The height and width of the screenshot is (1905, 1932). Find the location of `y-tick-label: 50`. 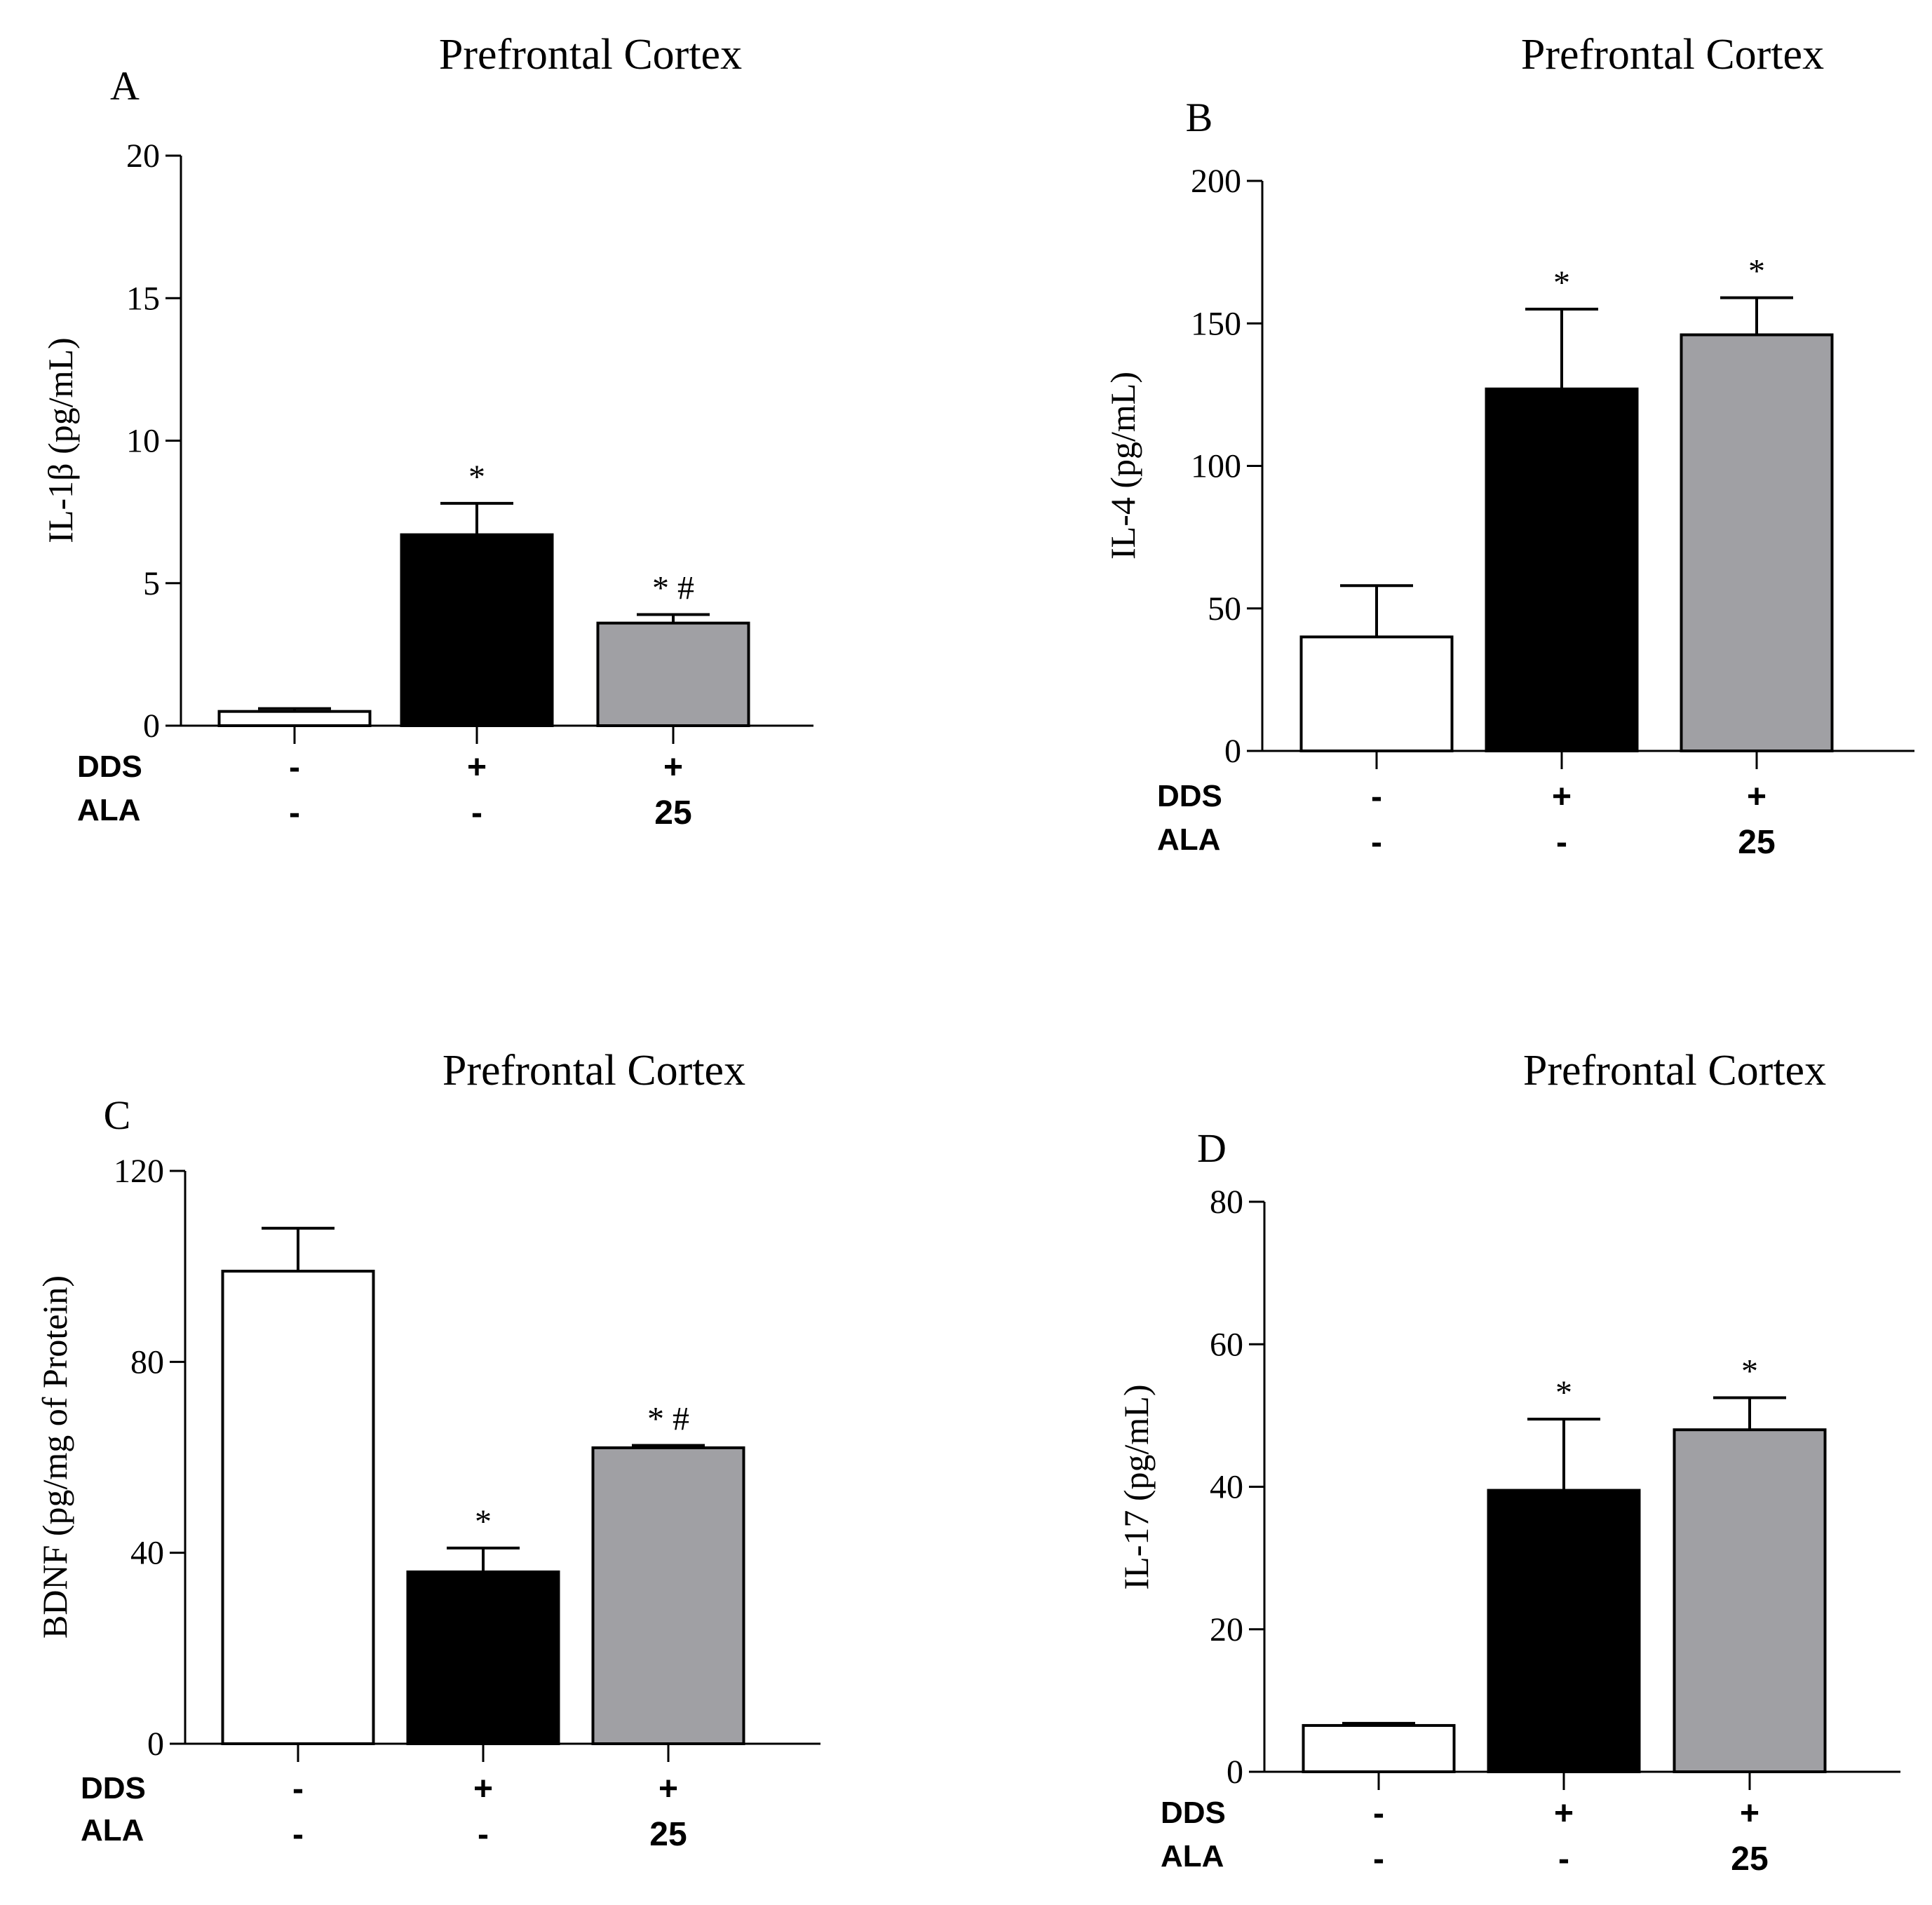

y-tick-label: 50 is located at coordinates (1224, 609).